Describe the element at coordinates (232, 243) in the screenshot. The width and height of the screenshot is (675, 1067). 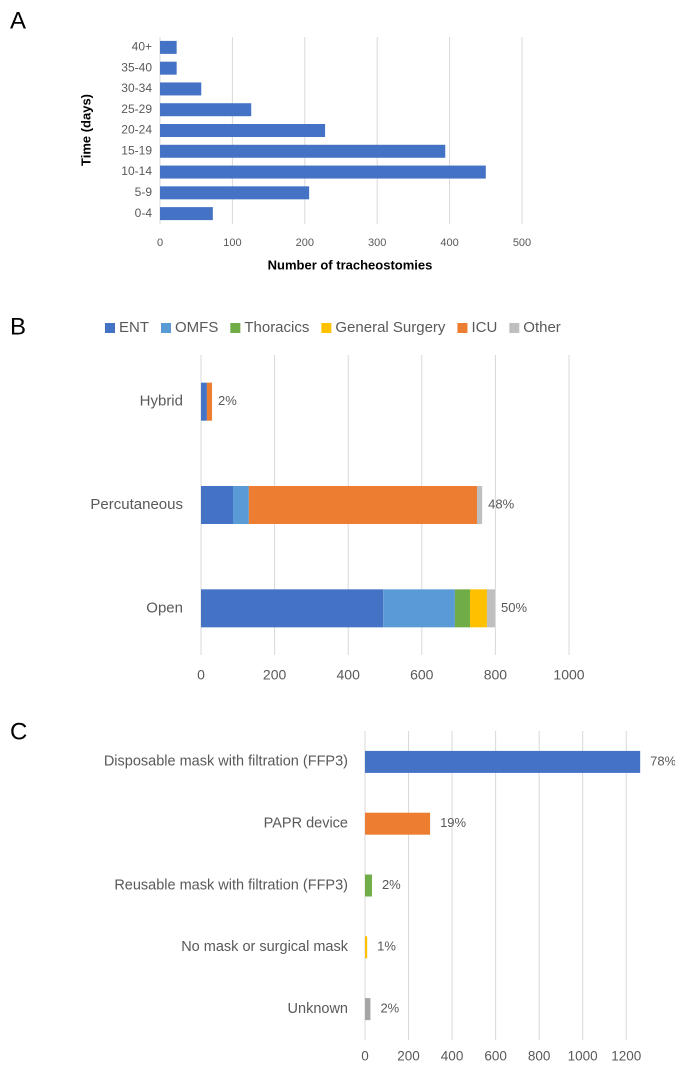
I see `x-tick-label: 100` at that location.